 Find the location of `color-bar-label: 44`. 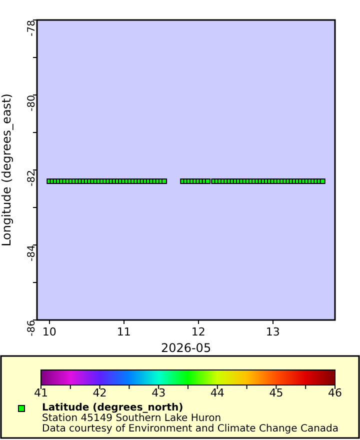

color-bar-label: 44 is located at coordinates (217, 393).